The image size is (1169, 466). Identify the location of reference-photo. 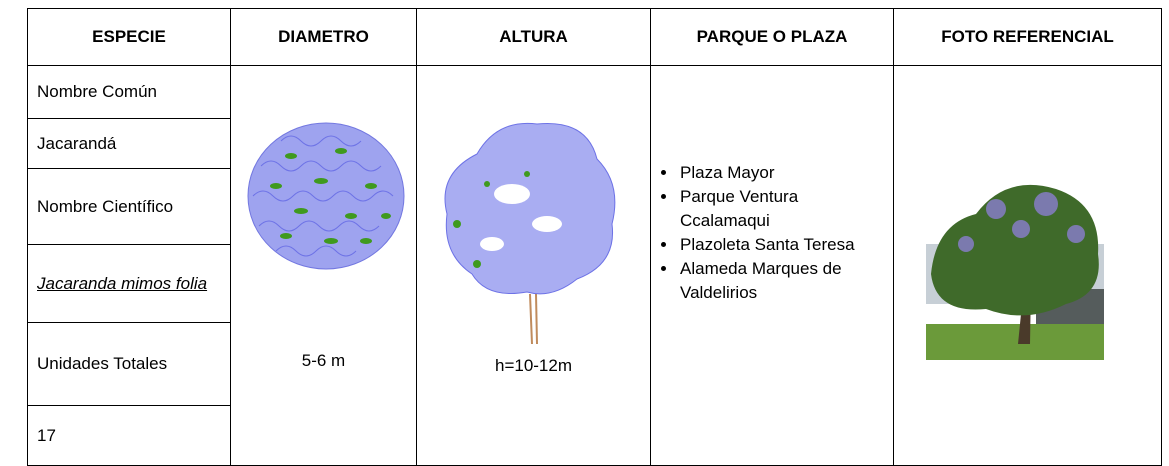
(1015, 267).